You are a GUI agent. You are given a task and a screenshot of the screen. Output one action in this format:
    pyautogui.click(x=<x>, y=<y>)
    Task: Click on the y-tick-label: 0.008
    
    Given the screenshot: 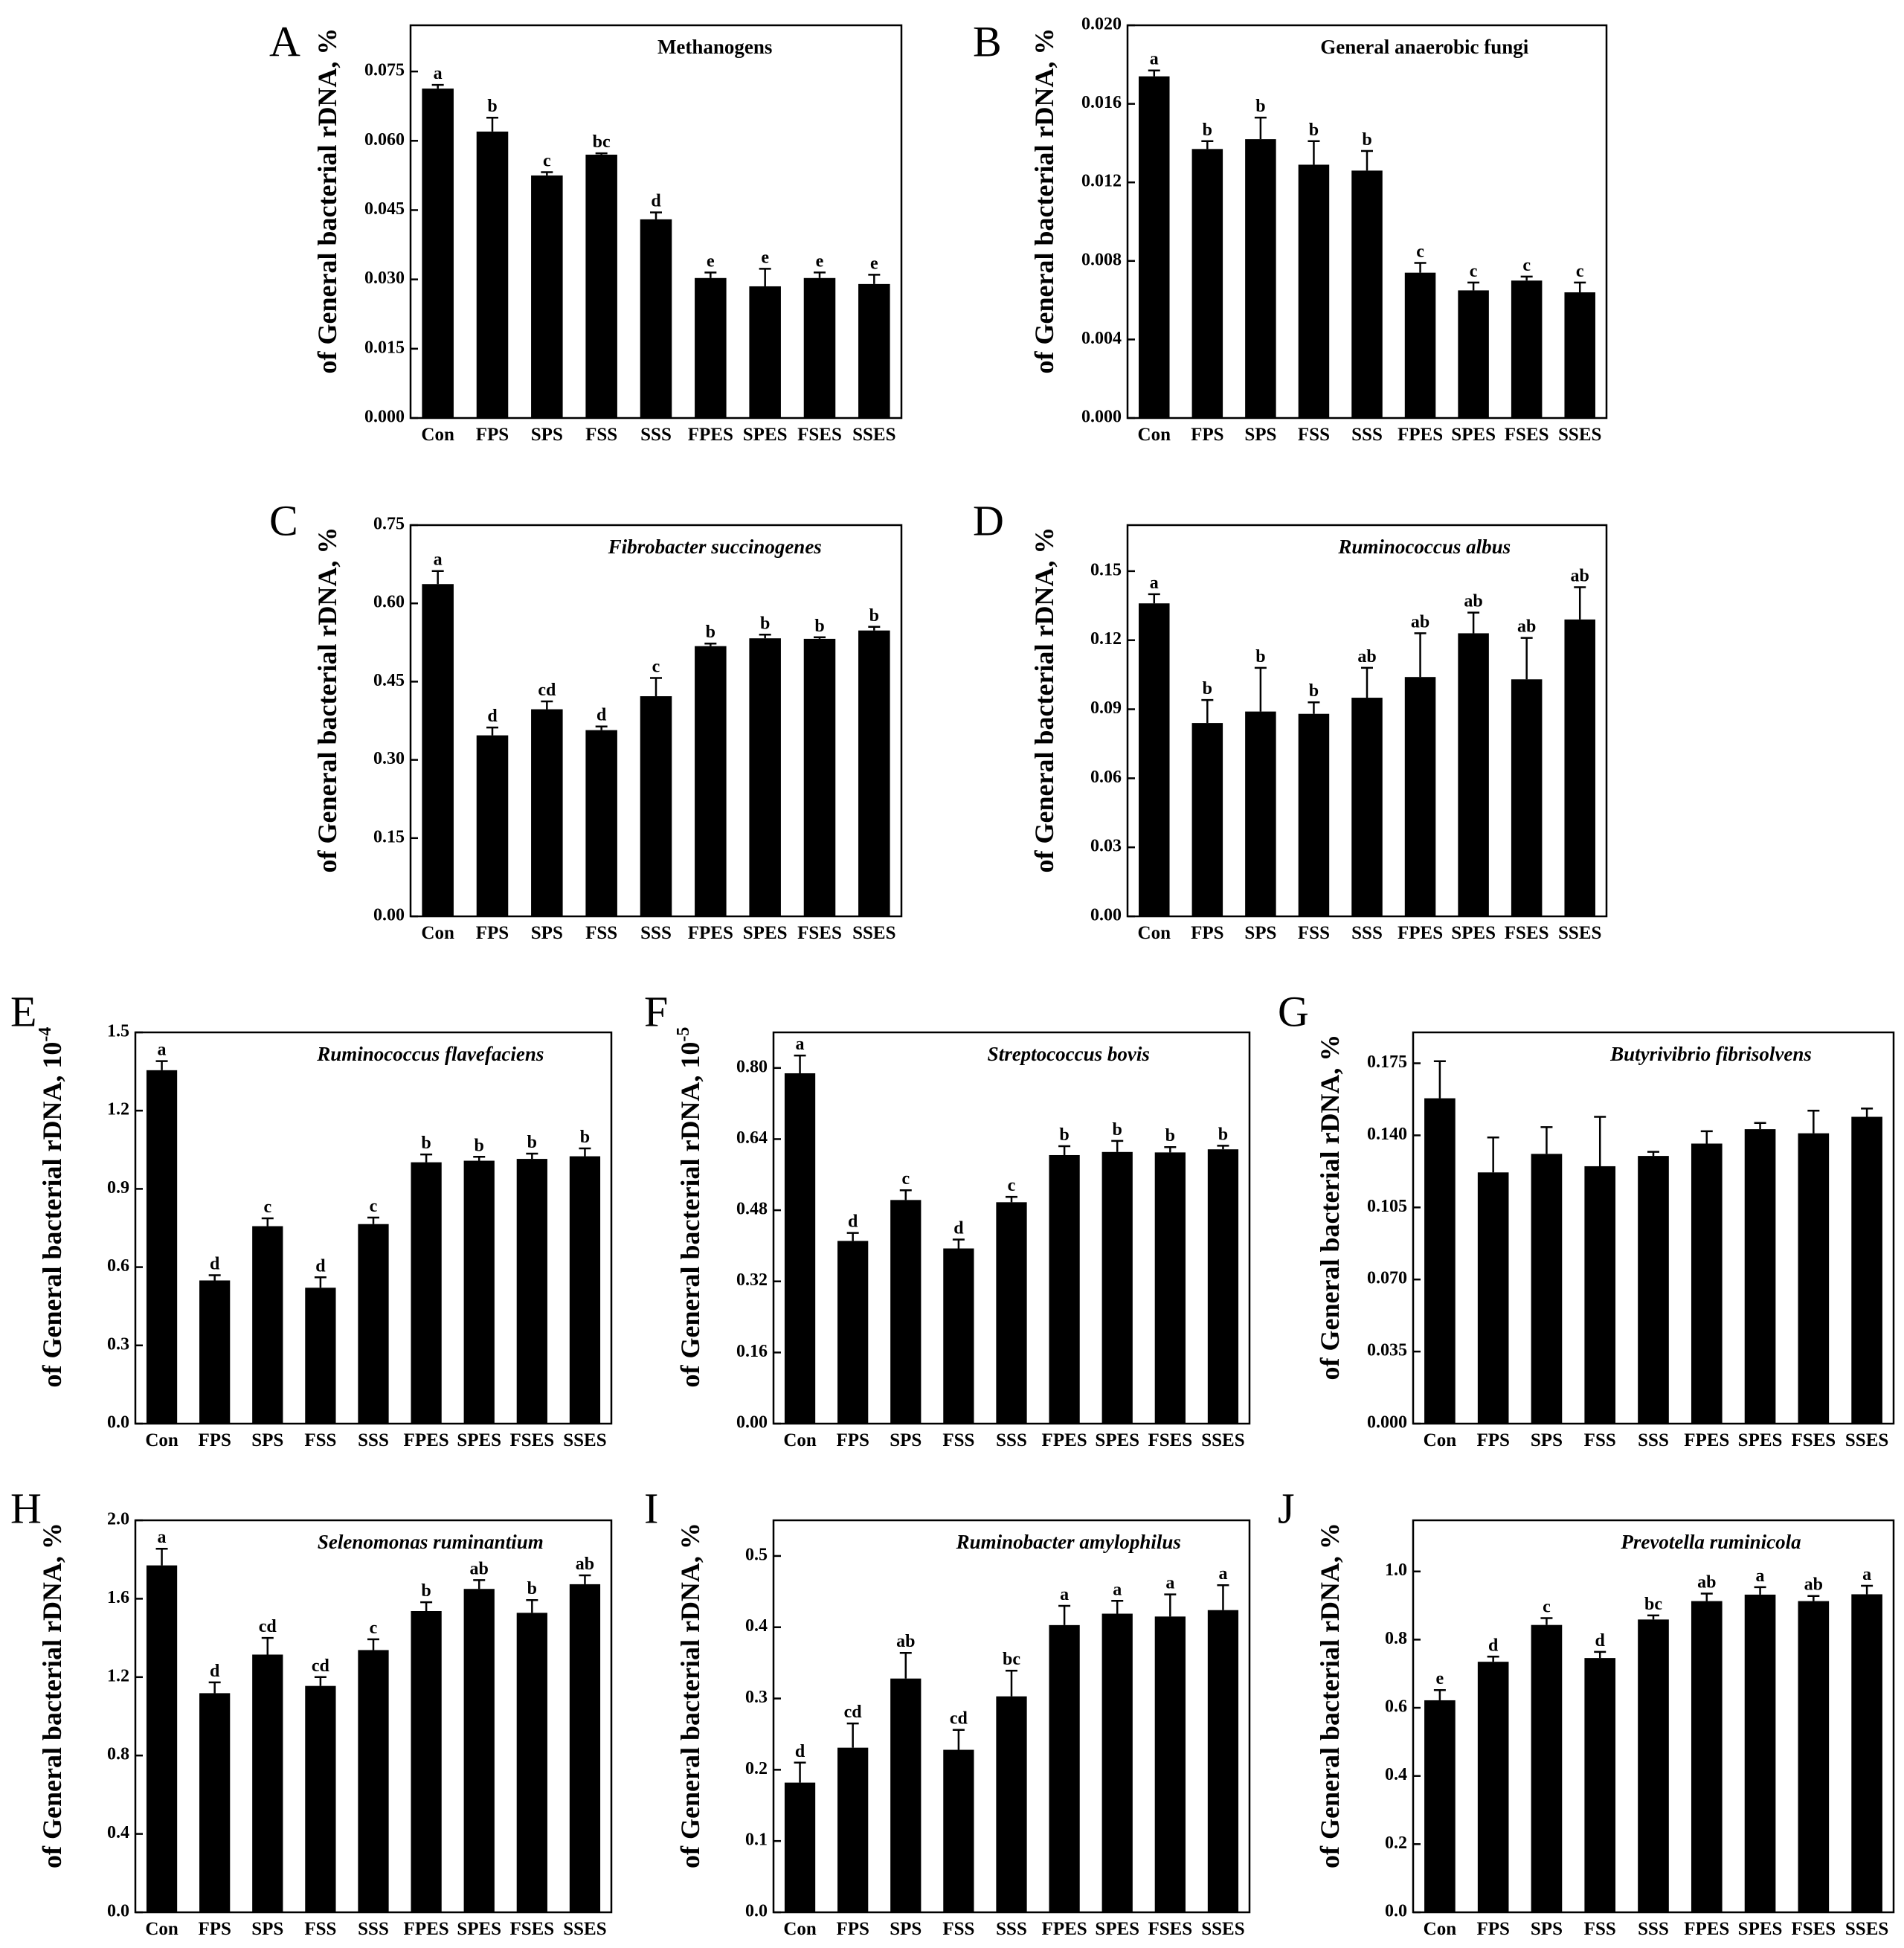 What is the action you would take?
    pyautogui.click(x=1101, y=259)
    